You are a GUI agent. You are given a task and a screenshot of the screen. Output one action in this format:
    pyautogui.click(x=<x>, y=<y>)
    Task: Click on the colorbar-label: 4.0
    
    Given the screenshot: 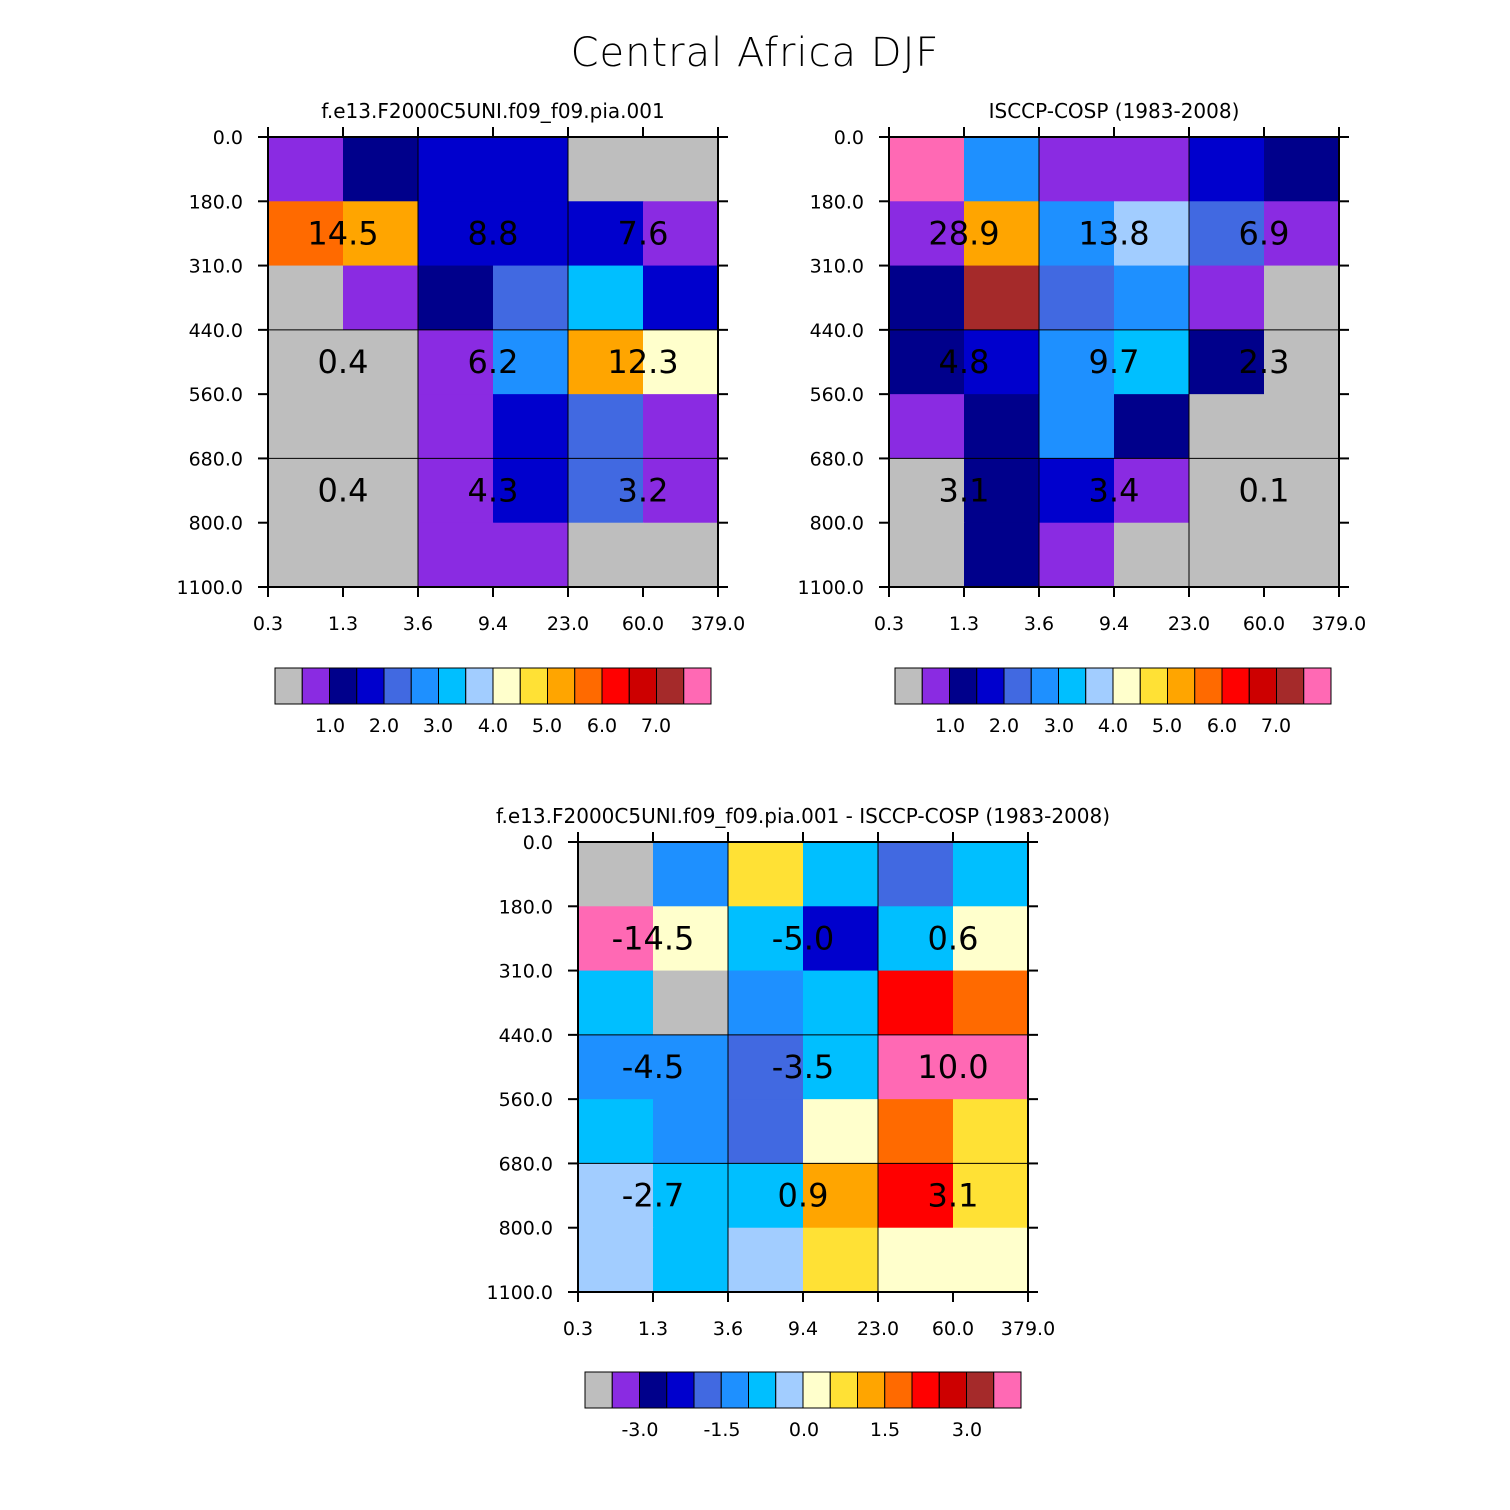 What is the action you would take?
    pyautogui.click(x=1113, y=726)
    